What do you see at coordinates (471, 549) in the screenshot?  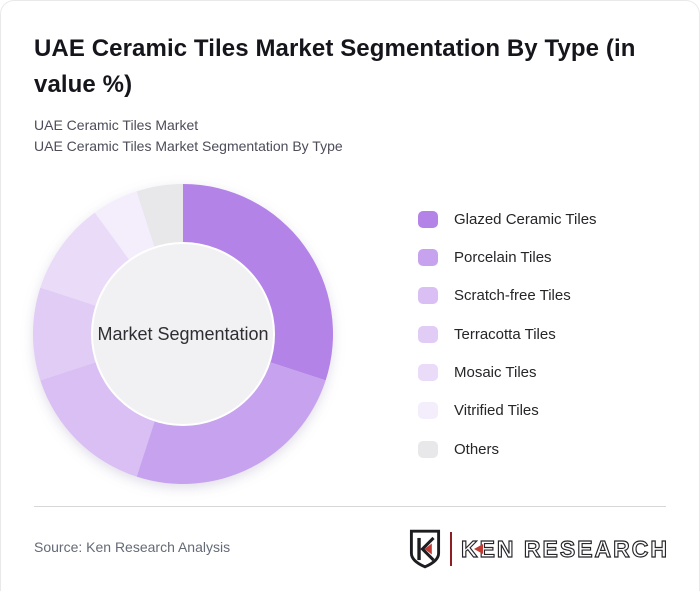 I see `logo-wordmark-k: K` at bounding box center [471, 549].